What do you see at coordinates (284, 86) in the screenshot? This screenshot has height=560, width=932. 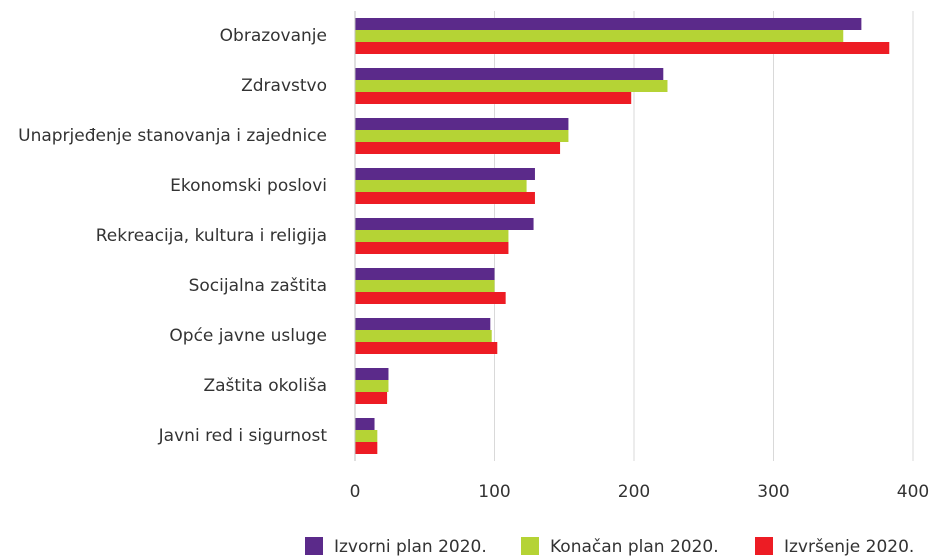 I see `y-tick-label: Zdravstvo` at bounding box center [284, 86].